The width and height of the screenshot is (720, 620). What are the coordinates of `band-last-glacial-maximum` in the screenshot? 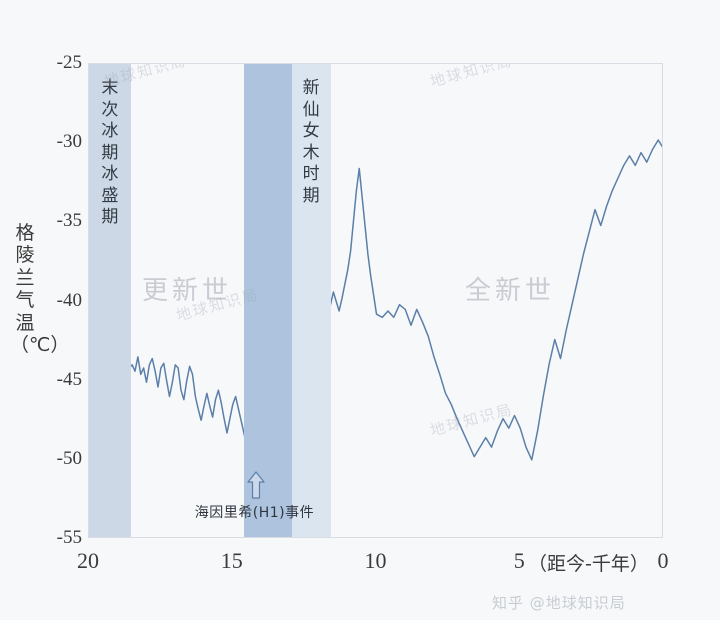 It's located at (110, 300).